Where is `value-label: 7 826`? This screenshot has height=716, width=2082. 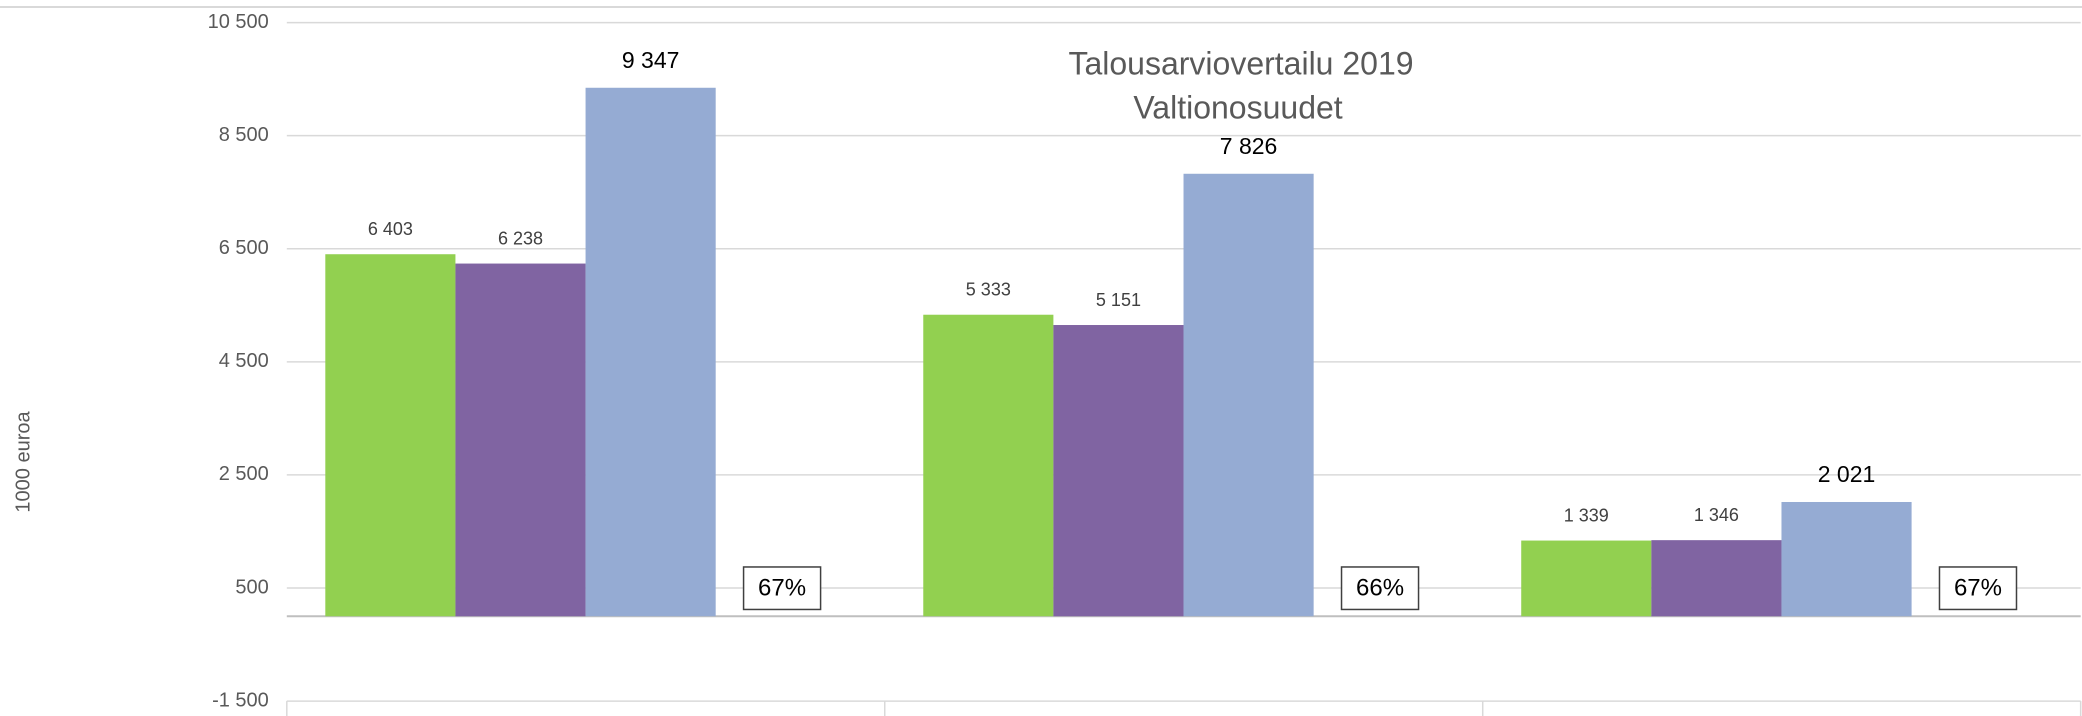
value-label: 7 826 is located at coordinates (1249, 146).